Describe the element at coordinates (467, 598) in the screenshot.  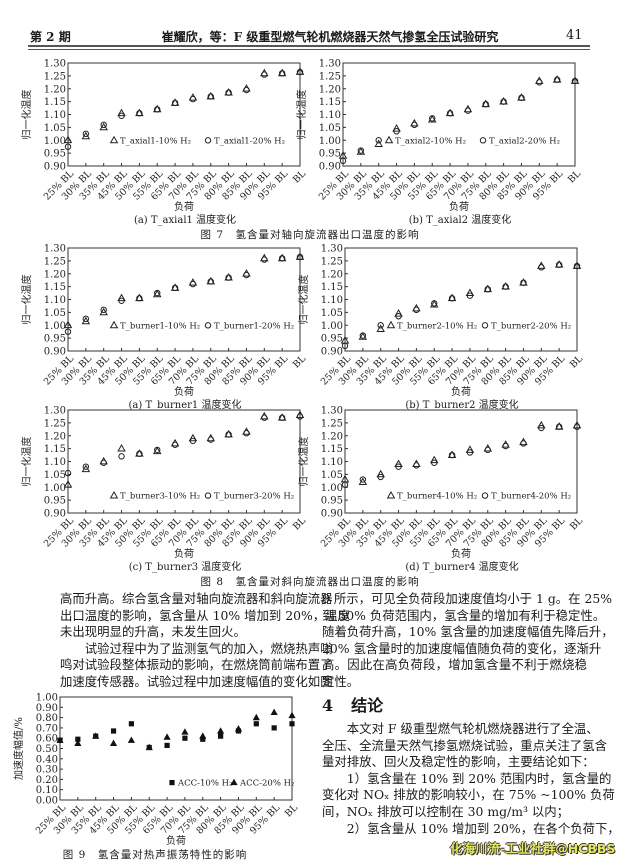
I see `text-line: 9 所示，可见全负荷段加速度值均小于 1 g。在 25%` at that location.